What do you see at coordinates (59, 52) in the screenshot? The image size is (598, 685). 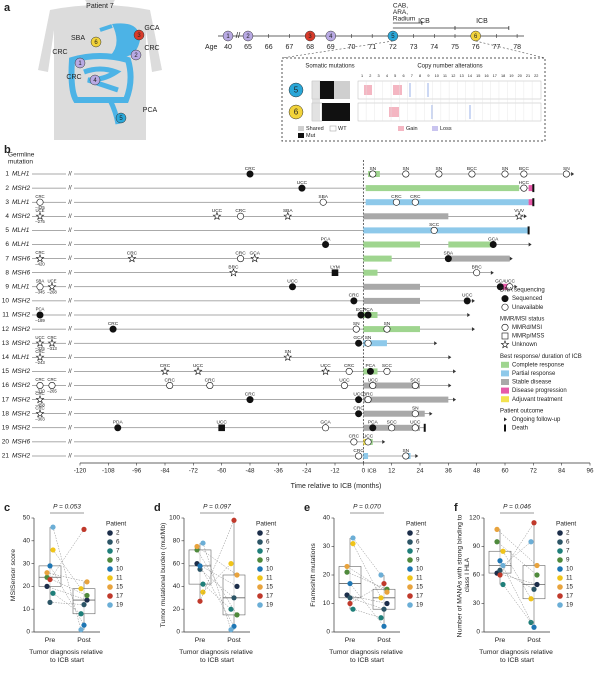 I see `lesion-label: CRC` at bounding box center [59, 52].